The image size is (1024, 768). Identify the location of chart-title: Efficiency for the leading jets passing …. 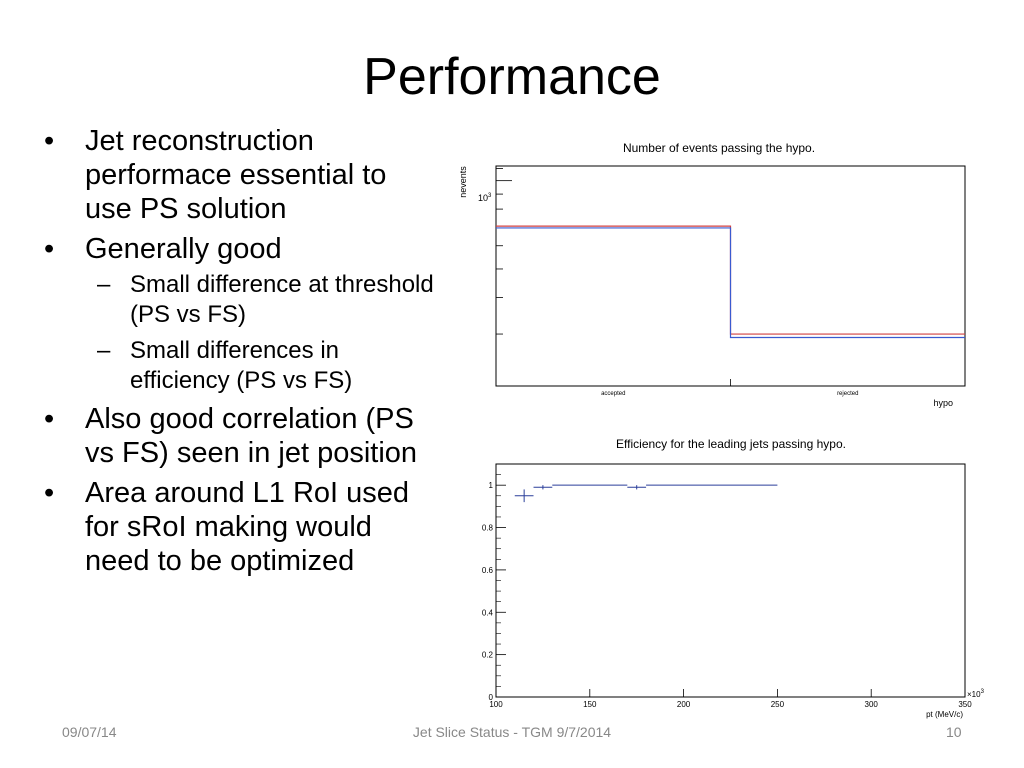
(731, 444).